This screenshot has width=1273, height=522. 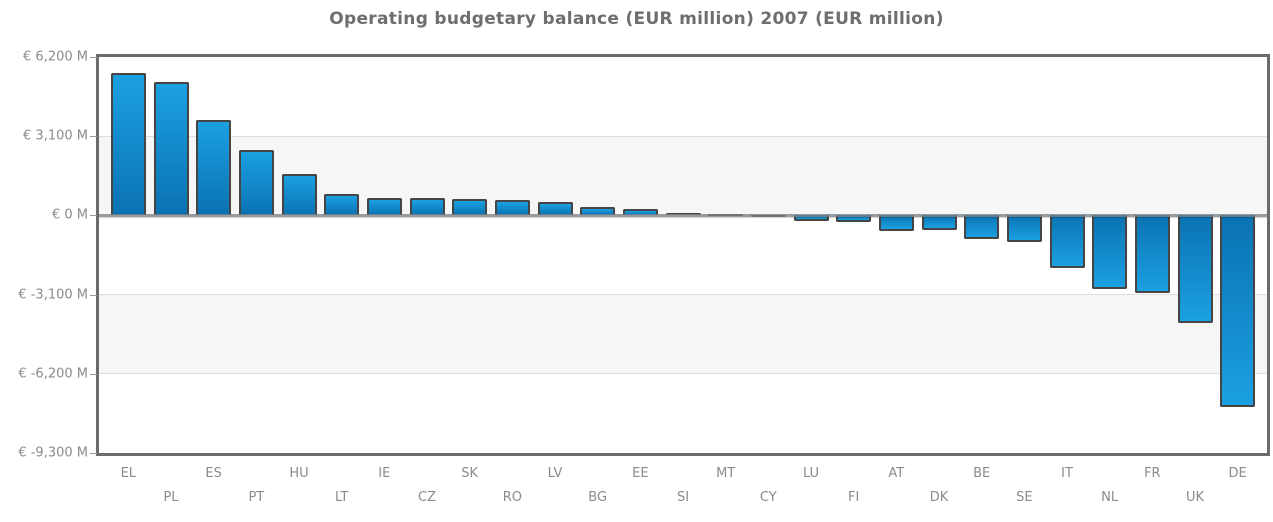 I want to click on x-category-label-be: BE, so click(x=982, y=473).